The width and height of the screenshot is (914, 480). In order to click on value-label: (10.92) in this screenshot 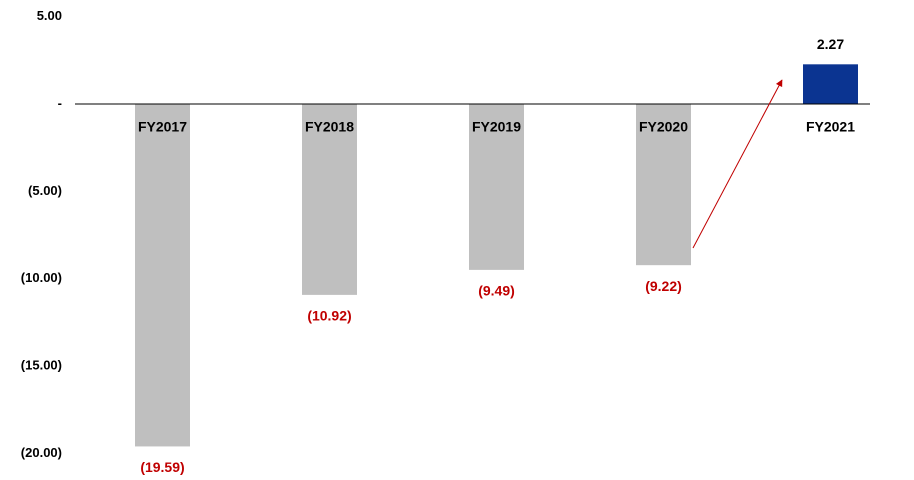, I will do `click(329, 316)`.